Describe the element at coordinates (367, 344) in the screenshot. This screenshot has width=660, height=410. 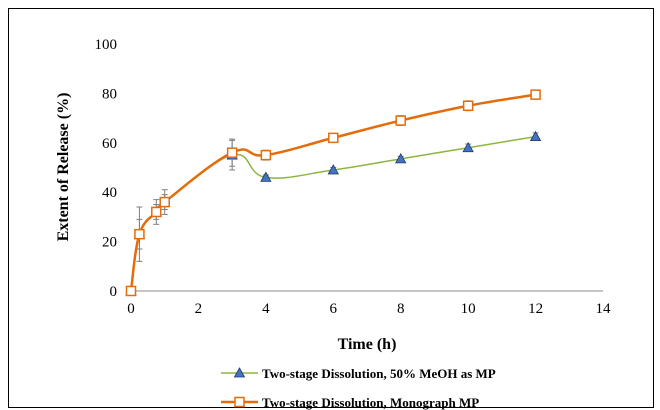
I see `x-axis-title: Time (h)` at that location.